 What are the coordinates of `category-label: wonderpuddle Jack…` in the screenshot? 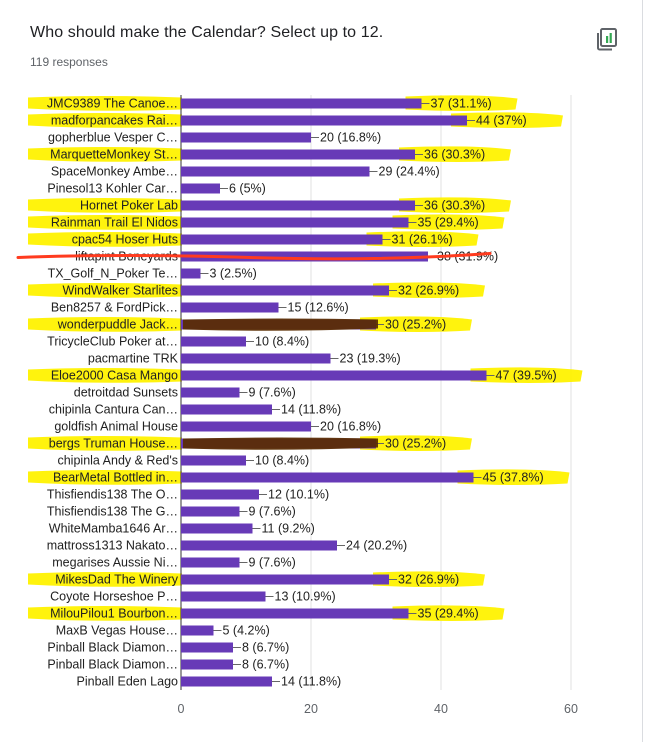 It's located at (117, 325).